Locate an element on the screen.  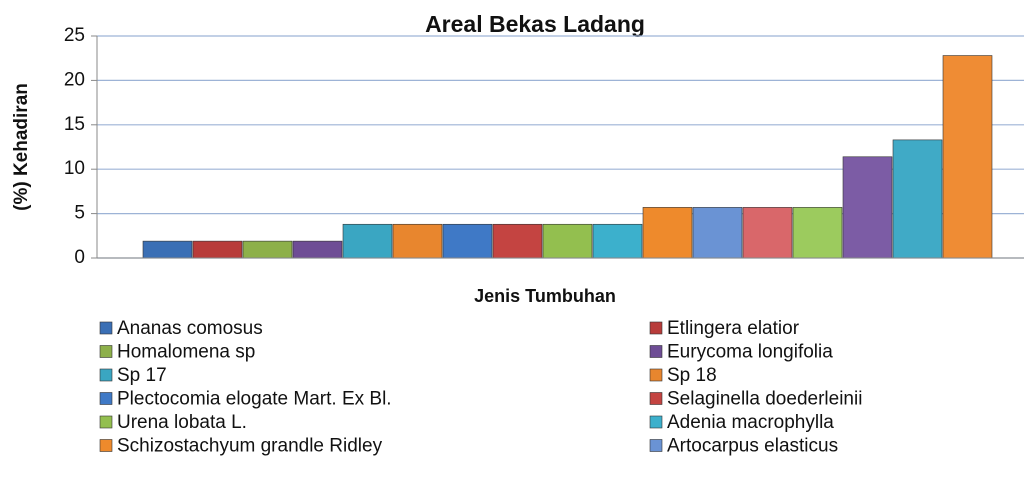
legend-label: Eurycoma longifolia is located at coordinates (750, 352).